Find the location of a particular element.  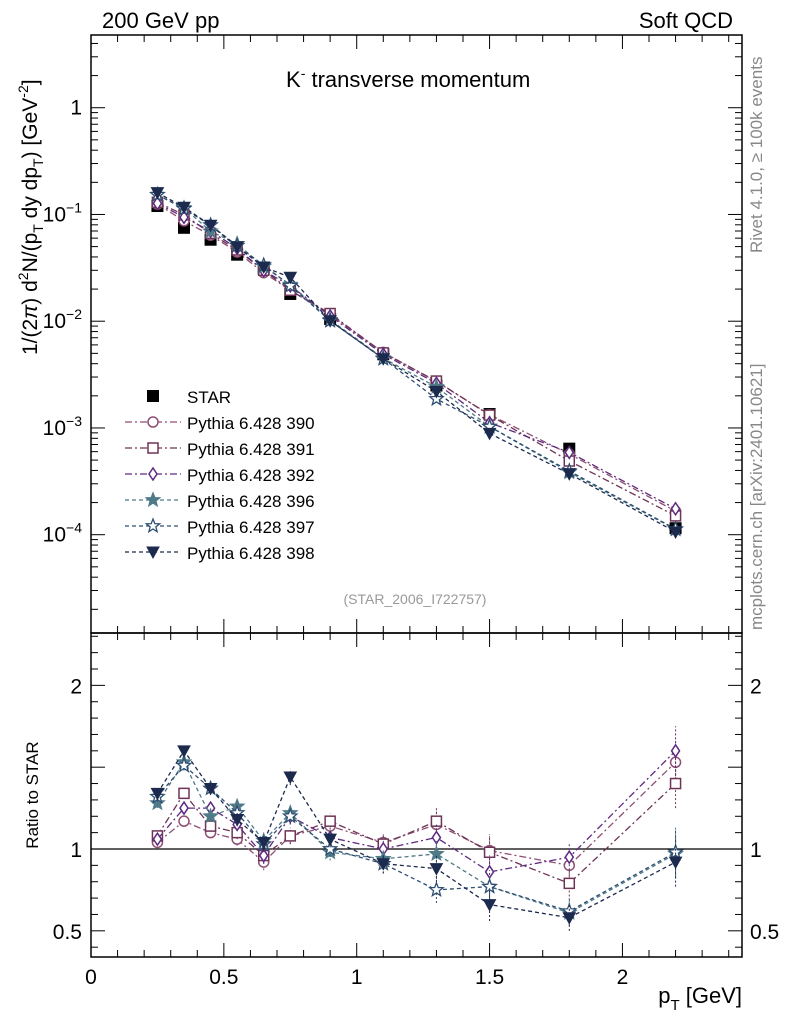

x-axis-label-sub: T is located at coordinates (674, 1005).